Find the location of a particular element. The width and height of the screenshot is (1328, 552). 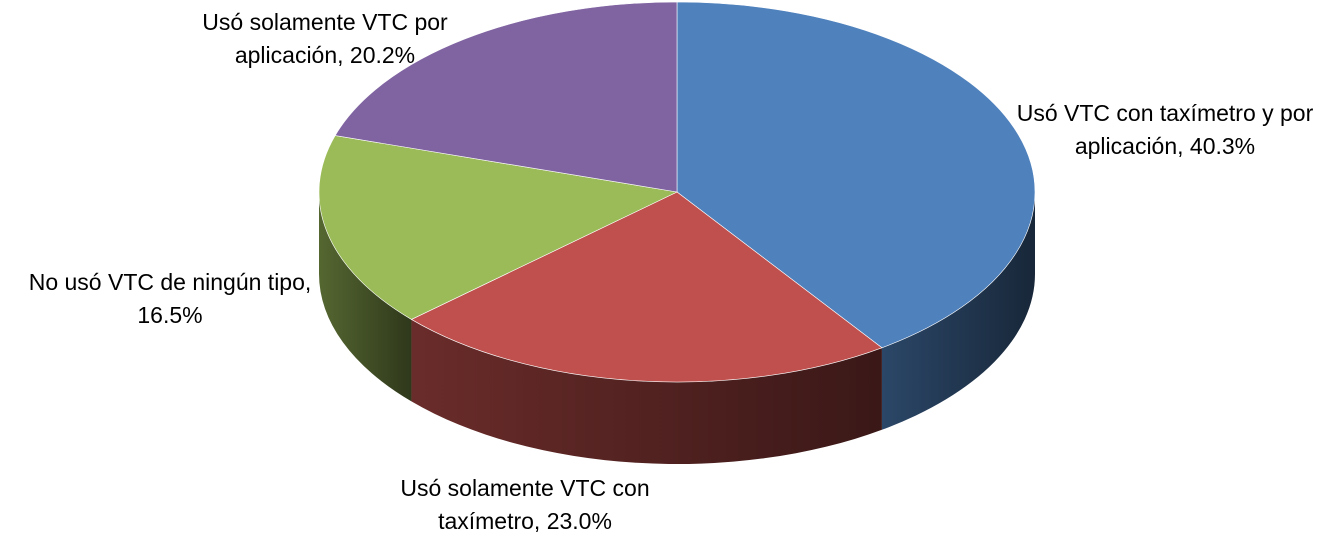

data-label: Usó solamente VTC por aplicación, 20.2% is located at coordinates (325, 38).